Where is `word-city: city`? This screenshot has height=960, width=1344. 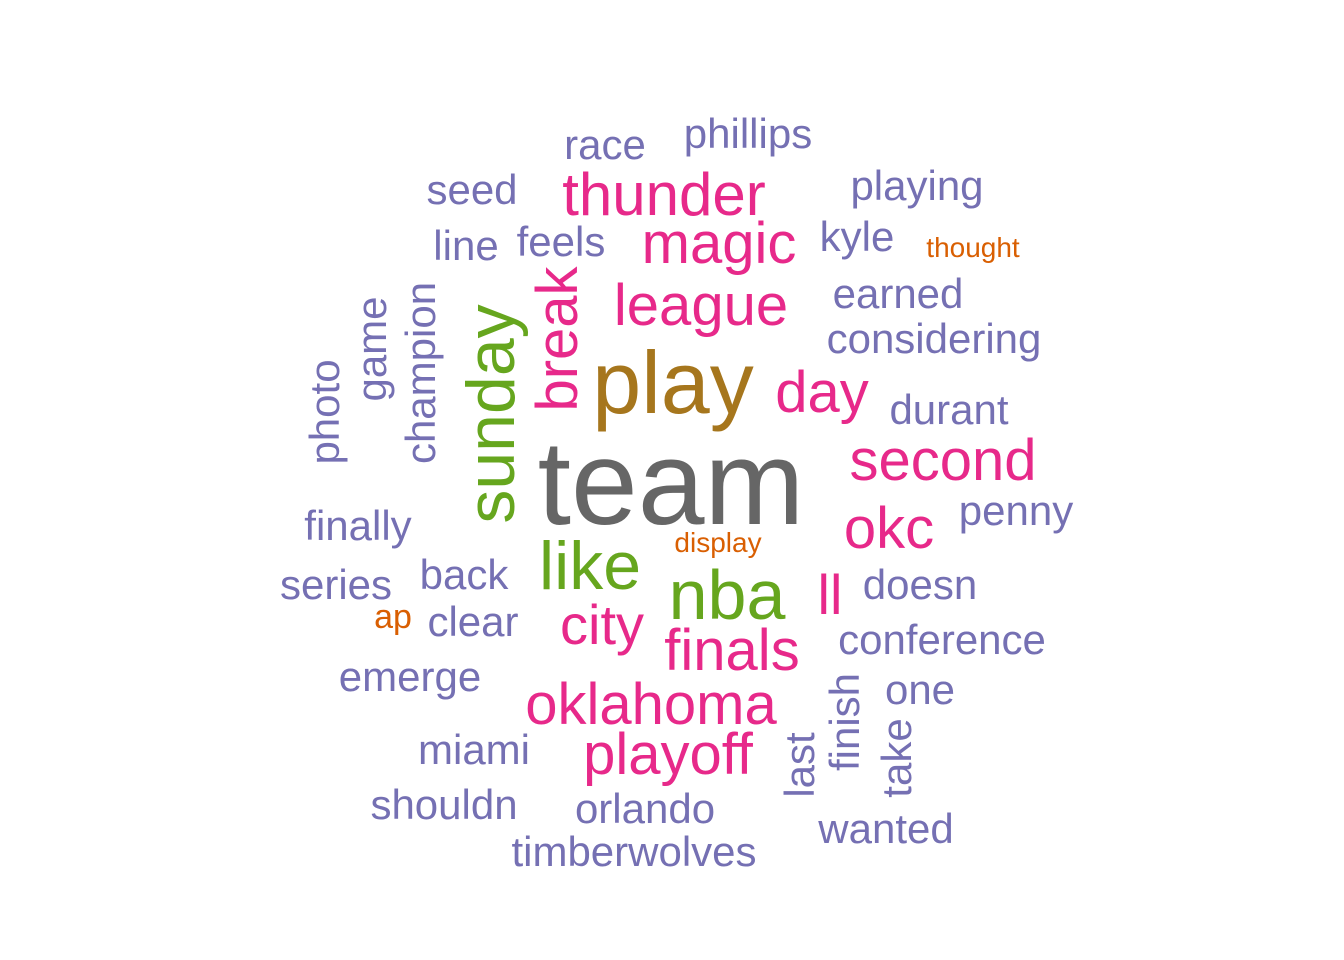 word-city: city is located at coordinates (602, 624).